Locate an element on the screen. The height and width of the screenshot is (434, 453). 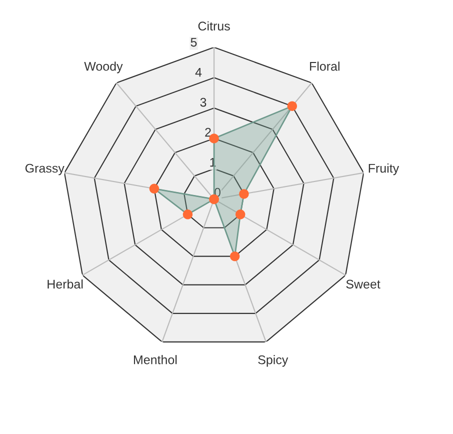
spoke-label: Spicy is located at coordinates (273, 361).